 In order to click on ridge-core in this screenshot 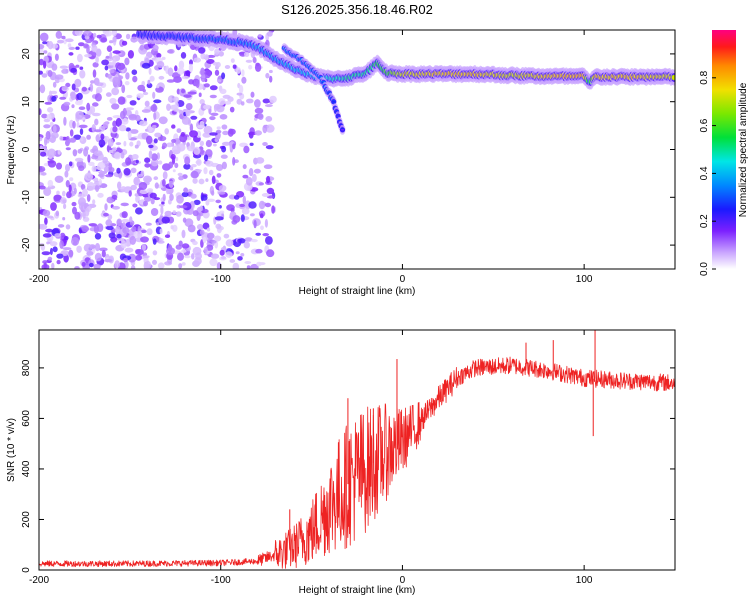, I will do `click(673, 77)`.